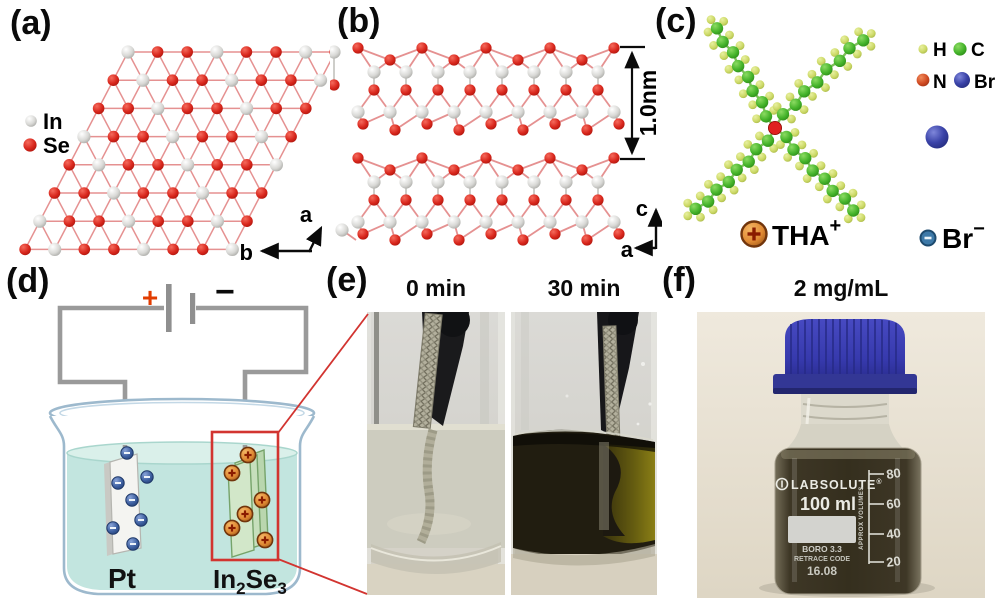  I want to click on braid, so click(427, 370).